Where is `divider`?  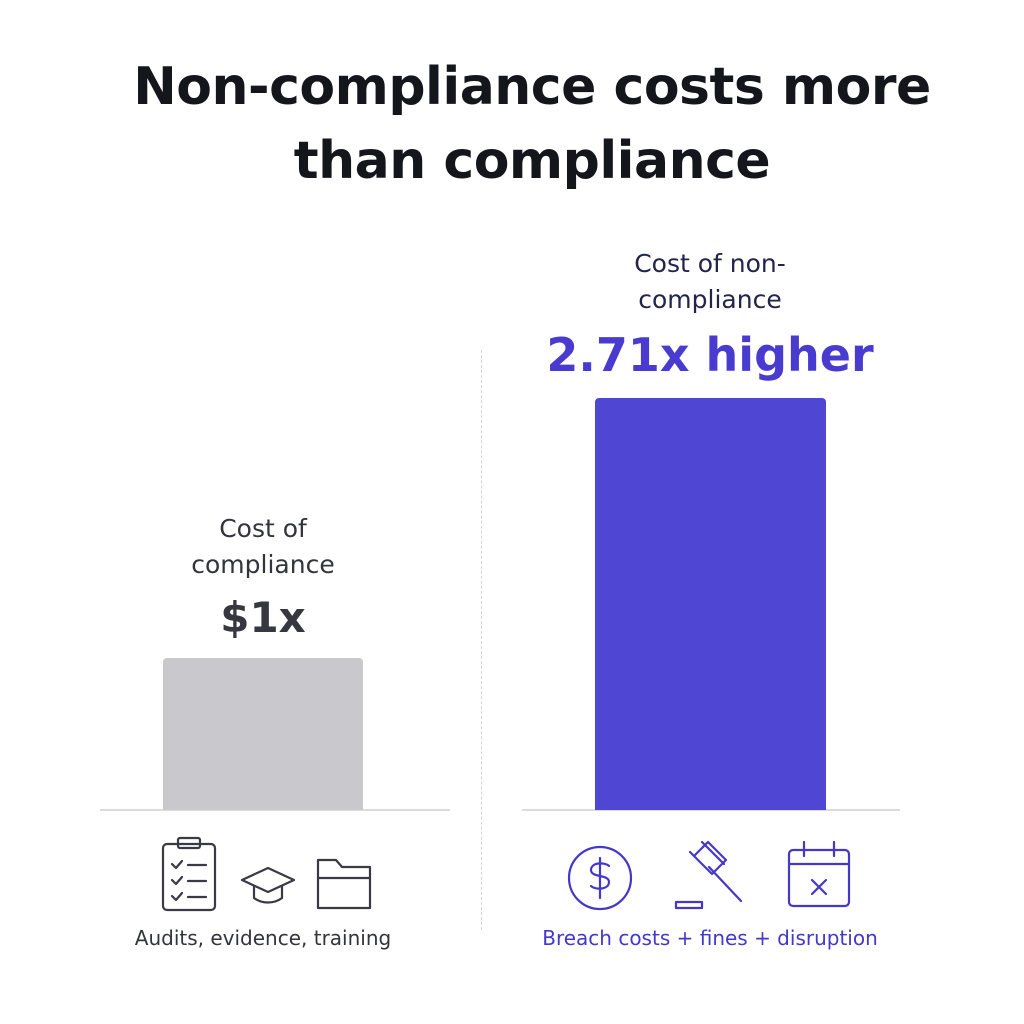 divider is located at coordinates (481, 640).